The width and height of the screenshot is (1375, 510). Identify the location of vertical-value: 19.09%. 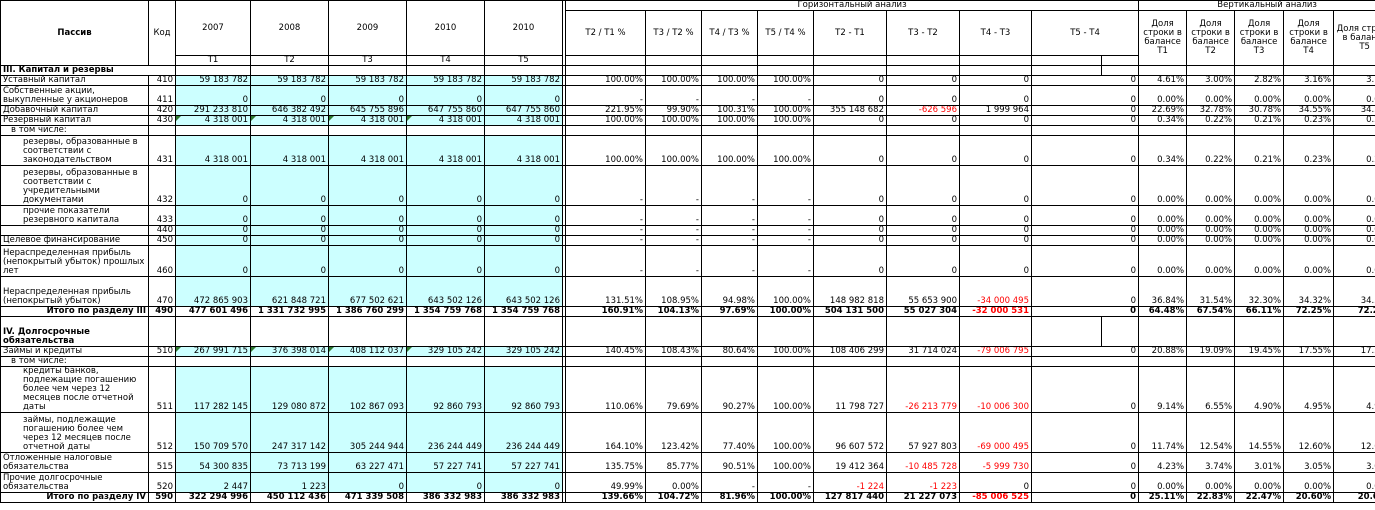
(1211, 351).